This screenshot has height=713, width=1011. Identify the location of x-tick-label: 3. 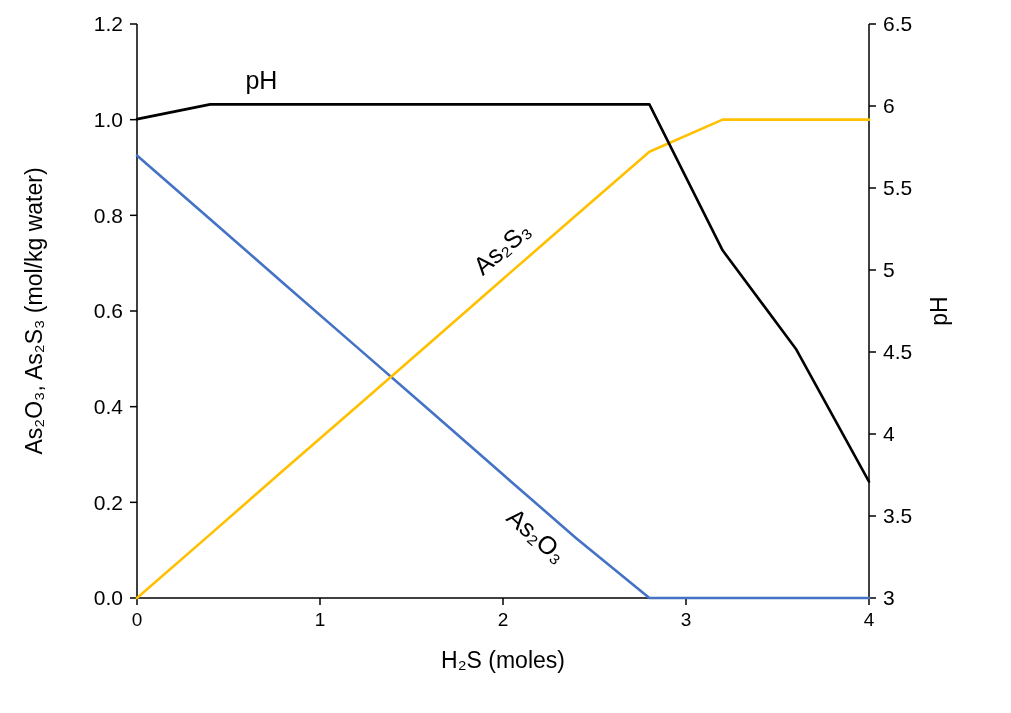
(686, 619).